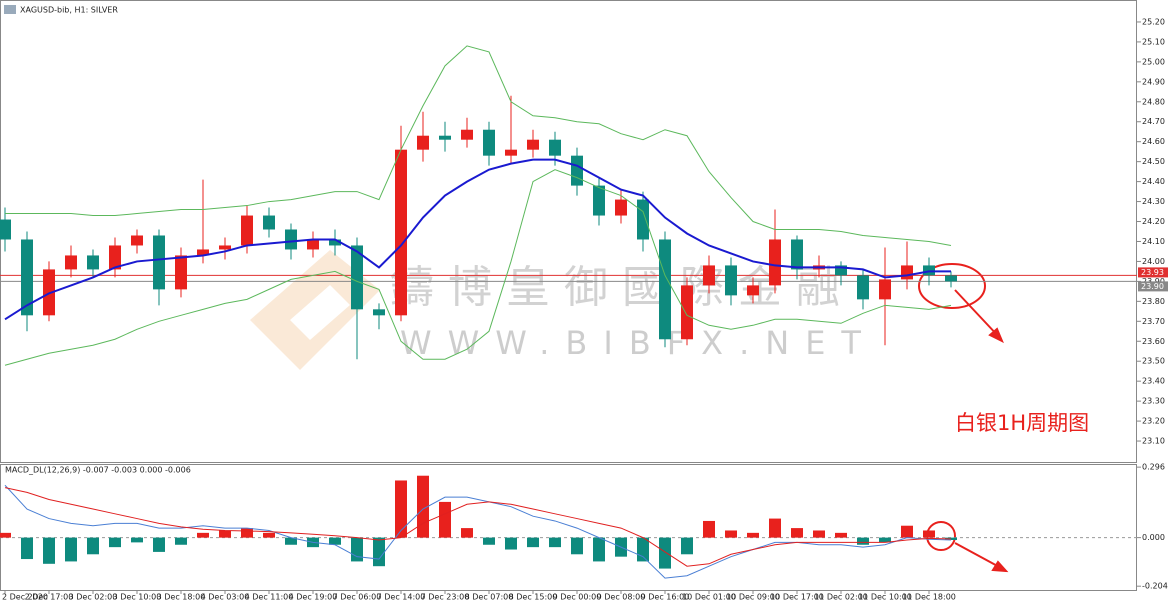  Describe the element at coordinates (1153, 161) in the screenshot. I see `y-tick-label: 24.50` at that location.